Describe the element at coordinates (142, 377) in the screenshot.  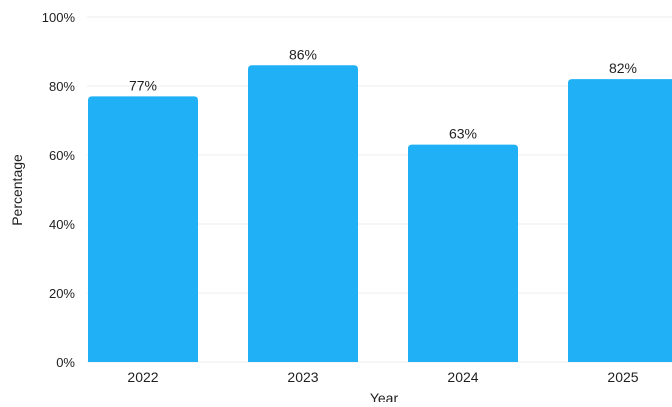
I see `x-tick-label: 2022` at that location.